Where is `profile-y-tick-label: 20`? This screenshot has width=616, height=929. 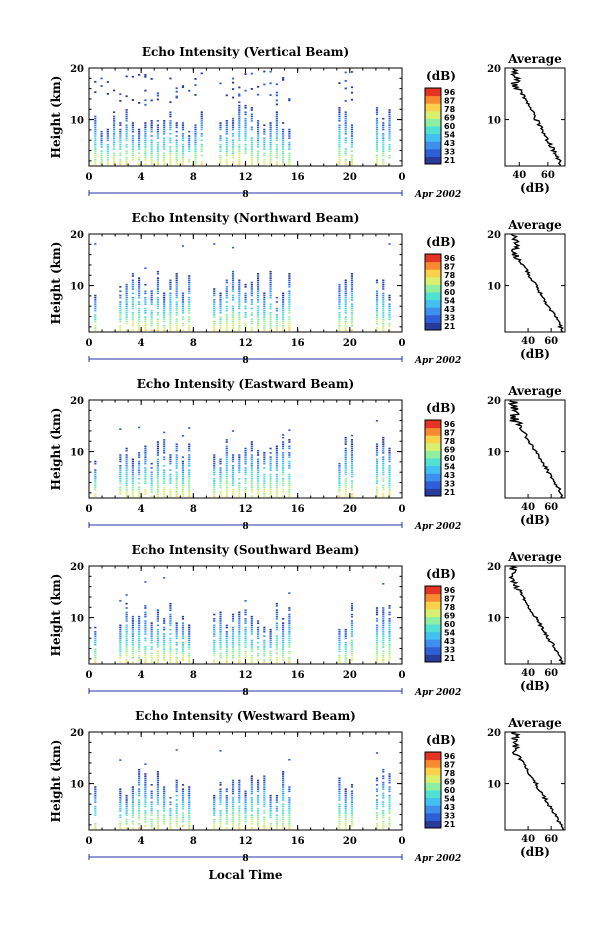 profile-y-tick-label: 20 is located at coordinates (494, 733).